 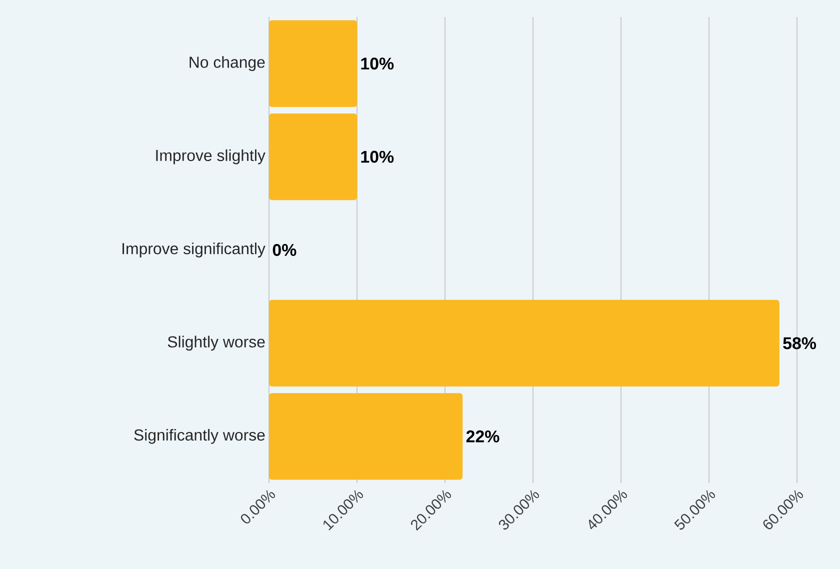 I want to click on data-label: 58%, so click(x=799, y=343).